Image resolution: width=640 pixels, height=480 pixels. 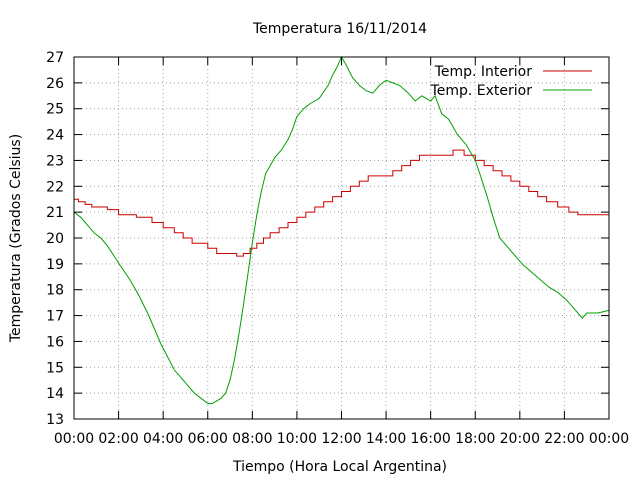 I want to click on x-tick-label: 08:00, so click(x=252, y=439).